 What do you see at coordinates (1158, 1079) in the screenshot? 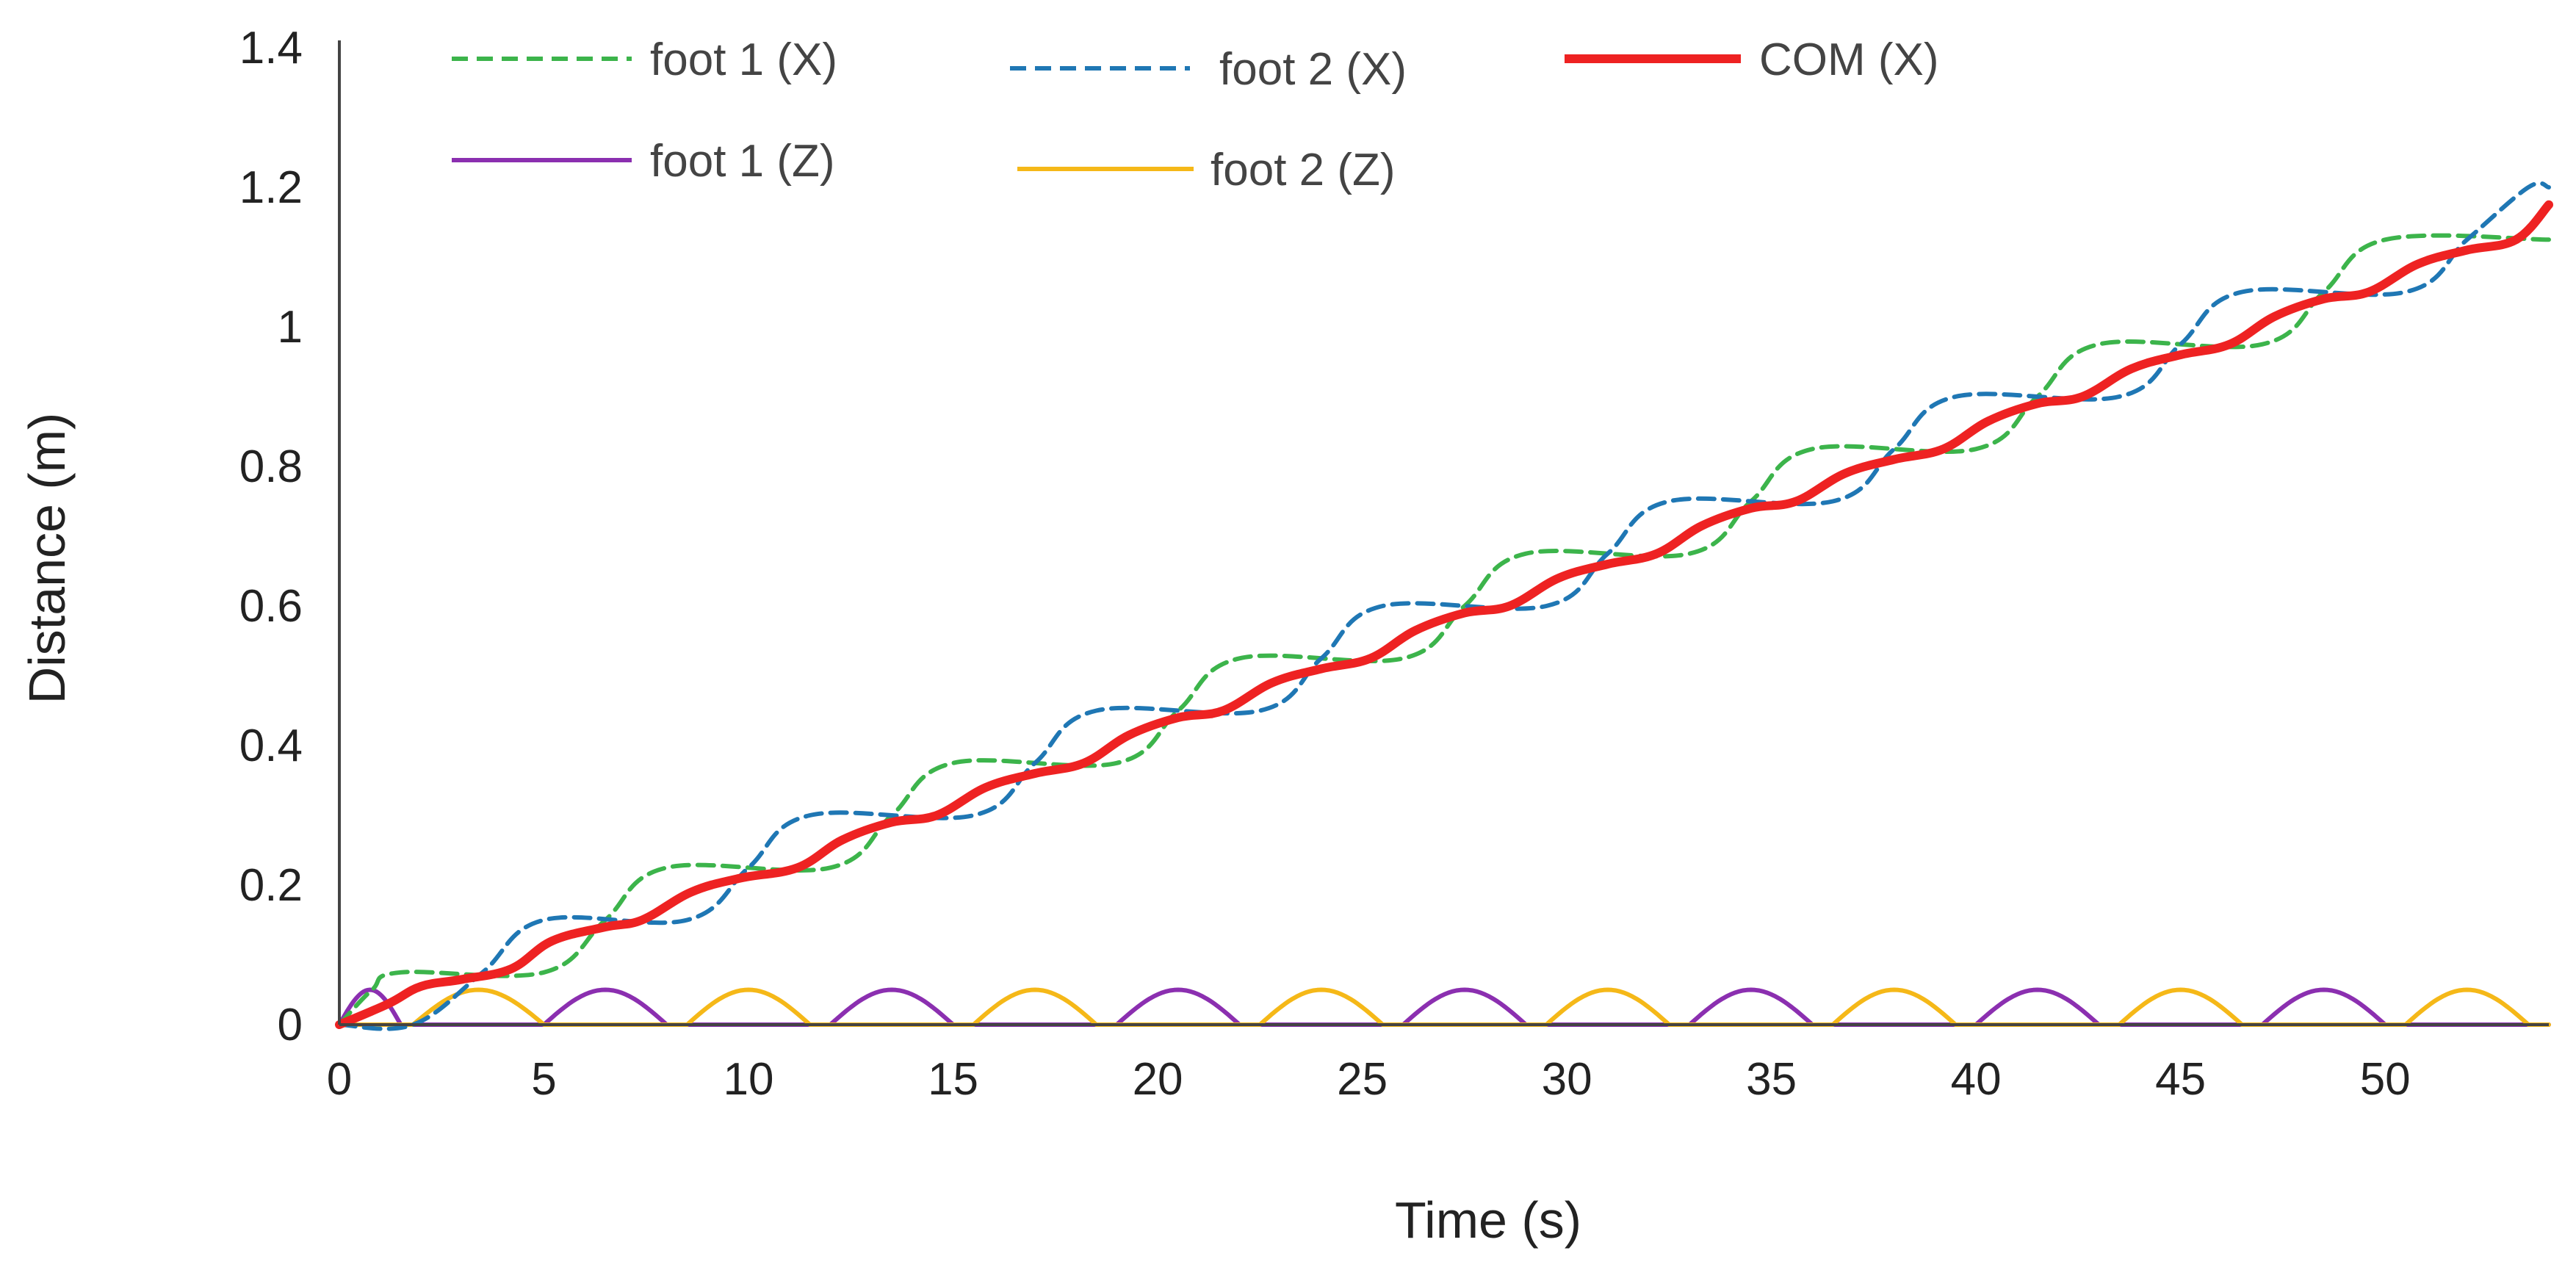
I see `x-tick-label: 20` at bounding box center [1158, 1079].